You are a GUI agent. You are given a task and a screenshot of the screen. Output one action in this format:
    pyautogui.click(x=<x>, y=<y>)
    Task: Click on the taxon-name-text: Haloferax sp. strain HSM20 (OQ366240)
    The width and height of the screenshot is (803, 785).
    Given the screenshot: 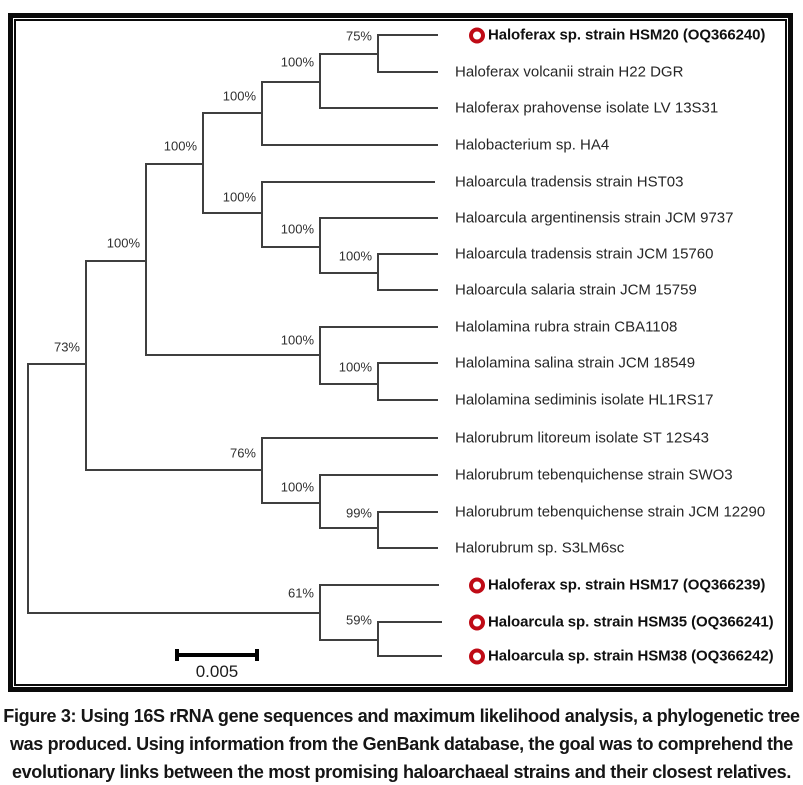 What is the action you would take?
    pyautogui.click(x=627, y=35)
    